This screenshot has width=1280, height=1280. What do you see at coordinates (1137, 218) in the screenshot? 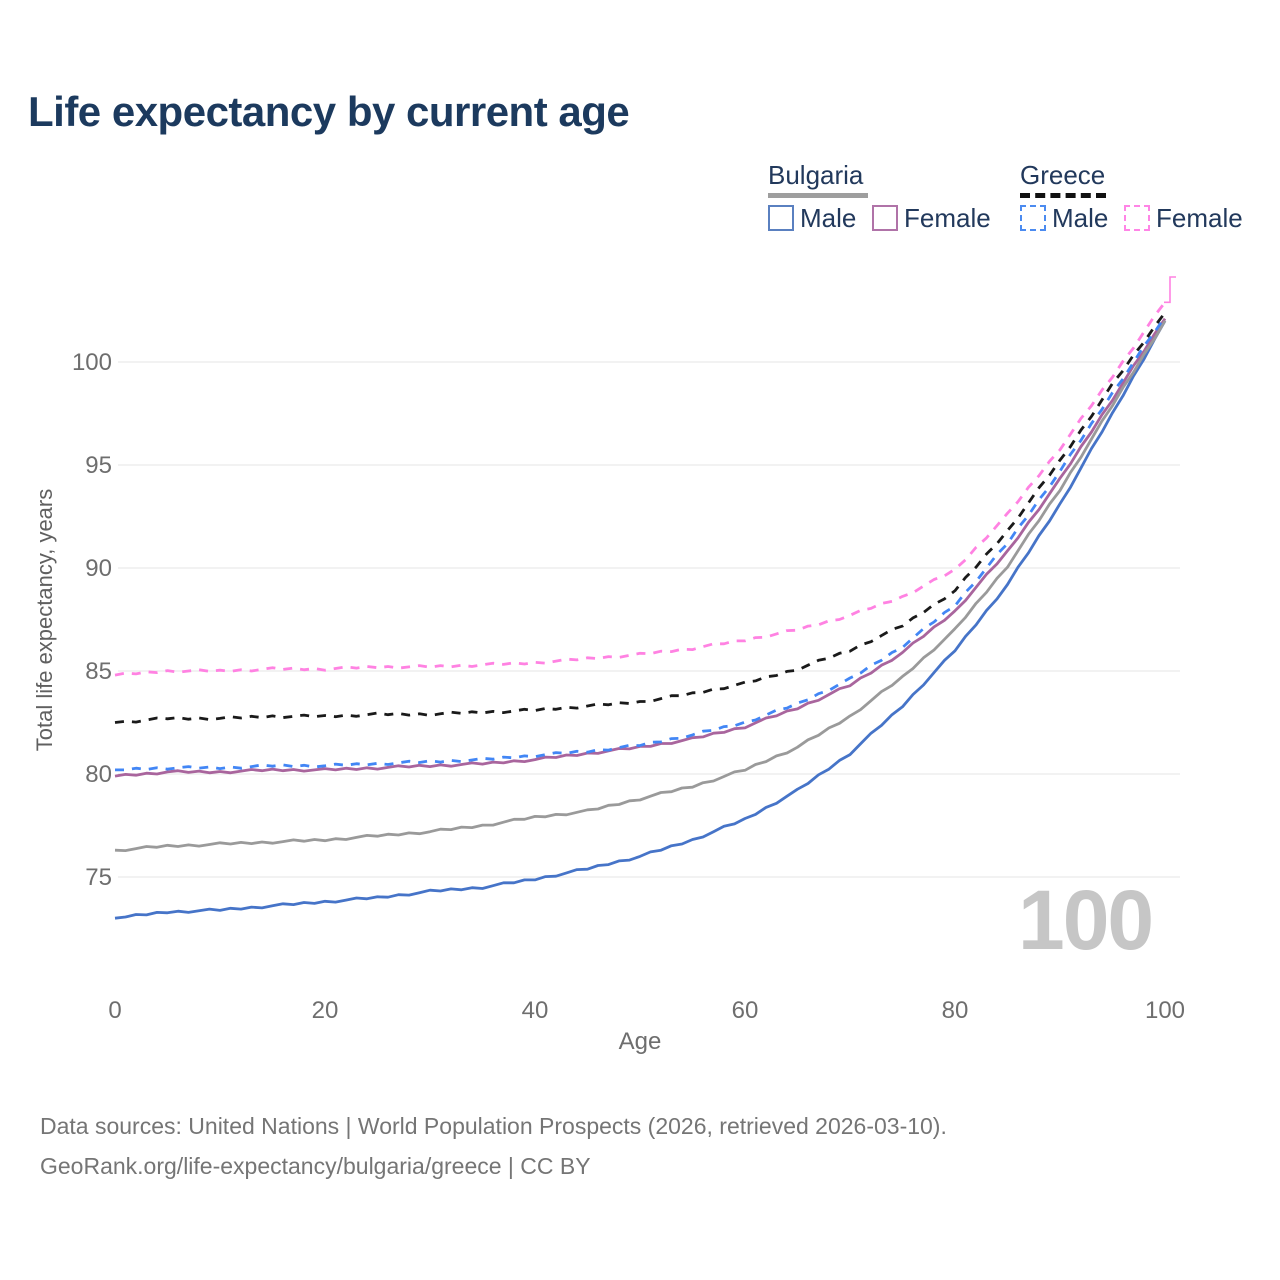
I see `greece-female-swatch-icon` at bounding box center [1137, 218].